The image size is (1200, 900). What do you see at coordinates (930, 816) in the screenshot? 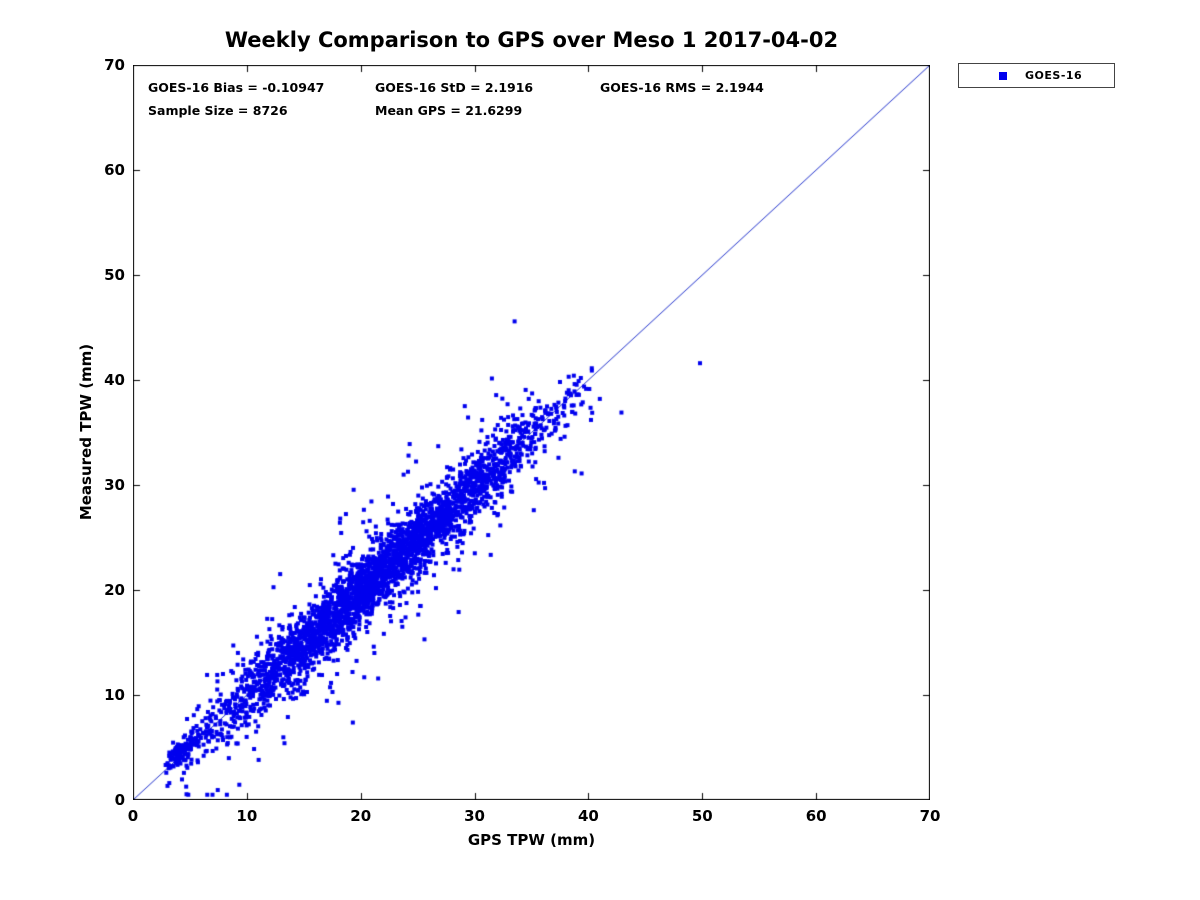
I see `x-tick-label: 70` at bounding box center [930, 816].